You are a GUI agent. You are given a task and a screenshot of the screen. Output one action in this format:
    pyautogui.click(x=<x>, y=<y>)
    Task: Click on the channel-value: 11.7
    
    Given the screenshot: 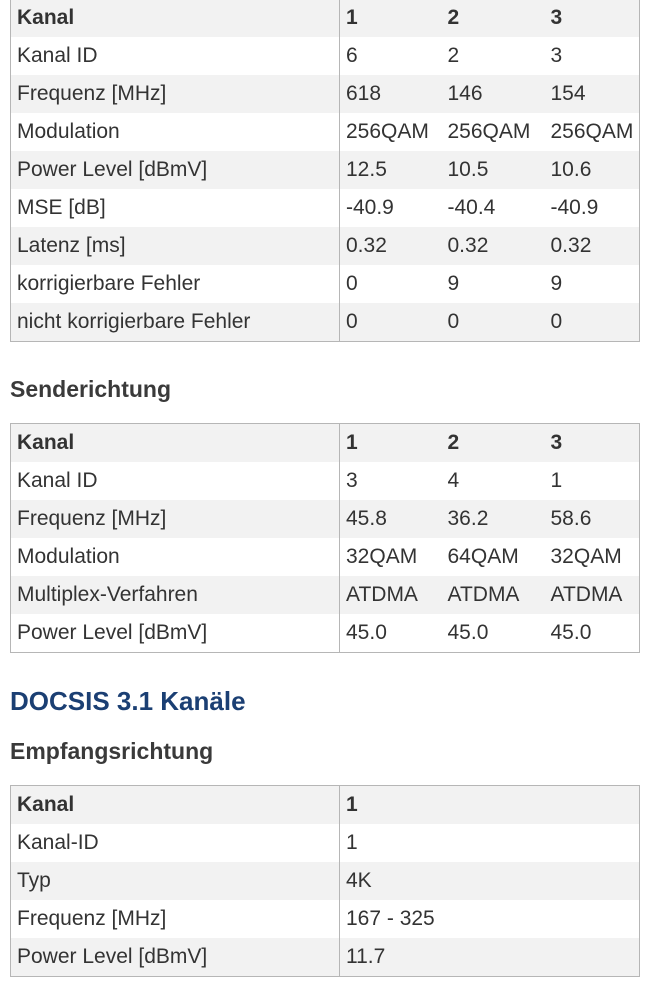 What is the action you would take?
    pyautogui.click(x=366, y=956)
    